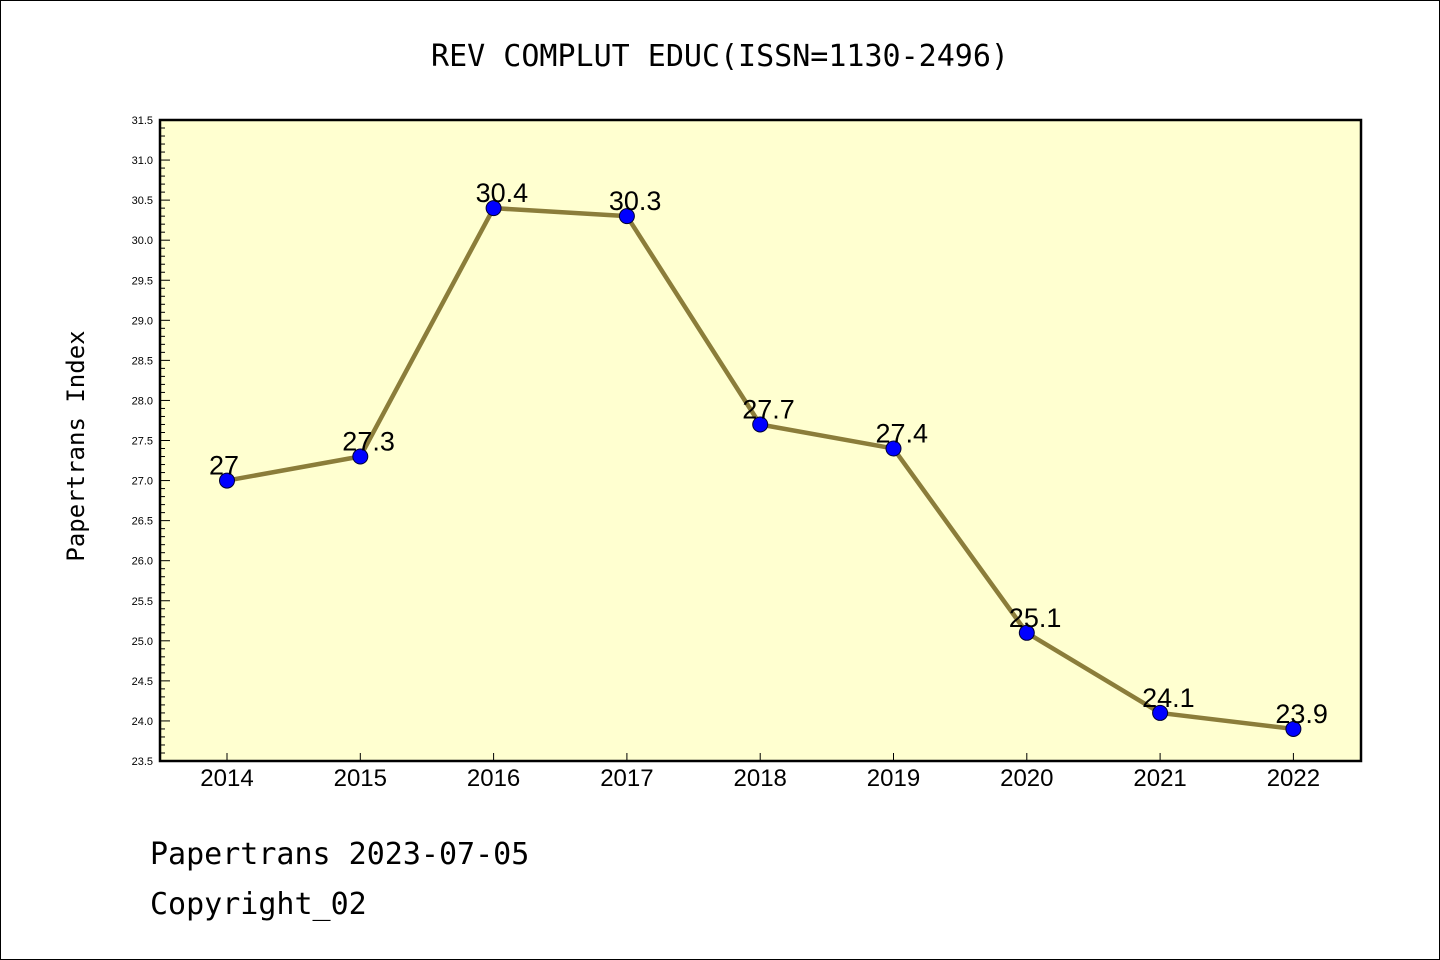 This screenshot has width=1440, height=960. I want to click on chart-title: REV COMPLUT EDUC(ISSN=1130-2496), so click(720, 56).